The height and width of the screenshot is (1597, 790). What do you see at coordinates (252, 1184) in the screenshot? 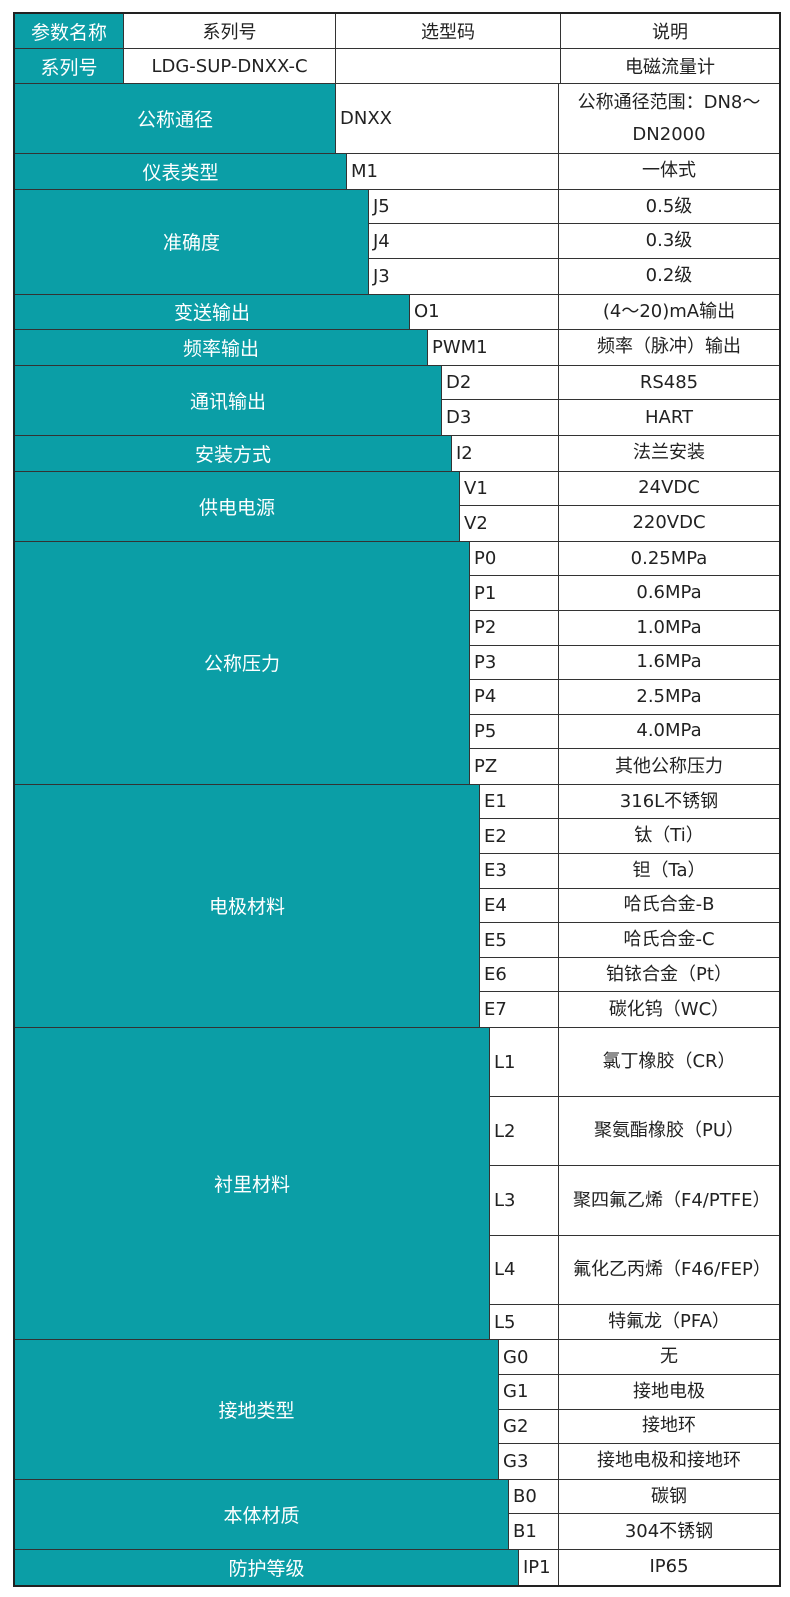
I see `param-name: 衬里材料` at bounding box center [252, 1184].